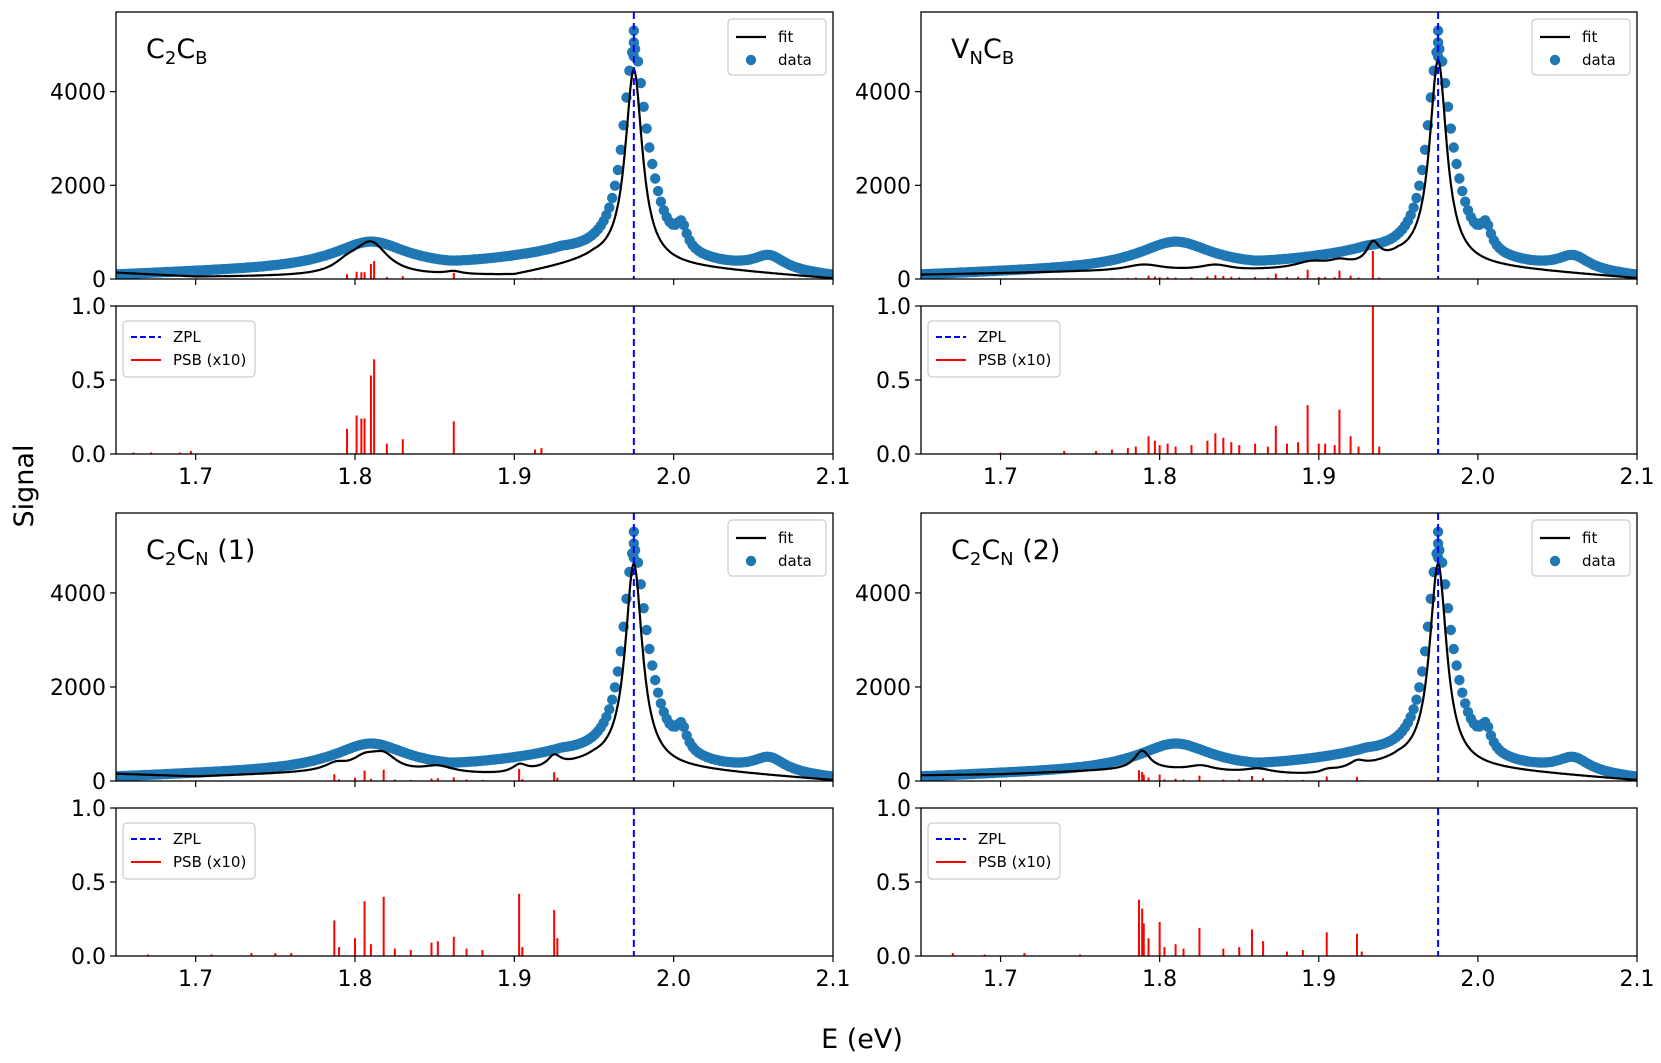  I want to click on x-tick-label: 1.7, so click(195, 477).